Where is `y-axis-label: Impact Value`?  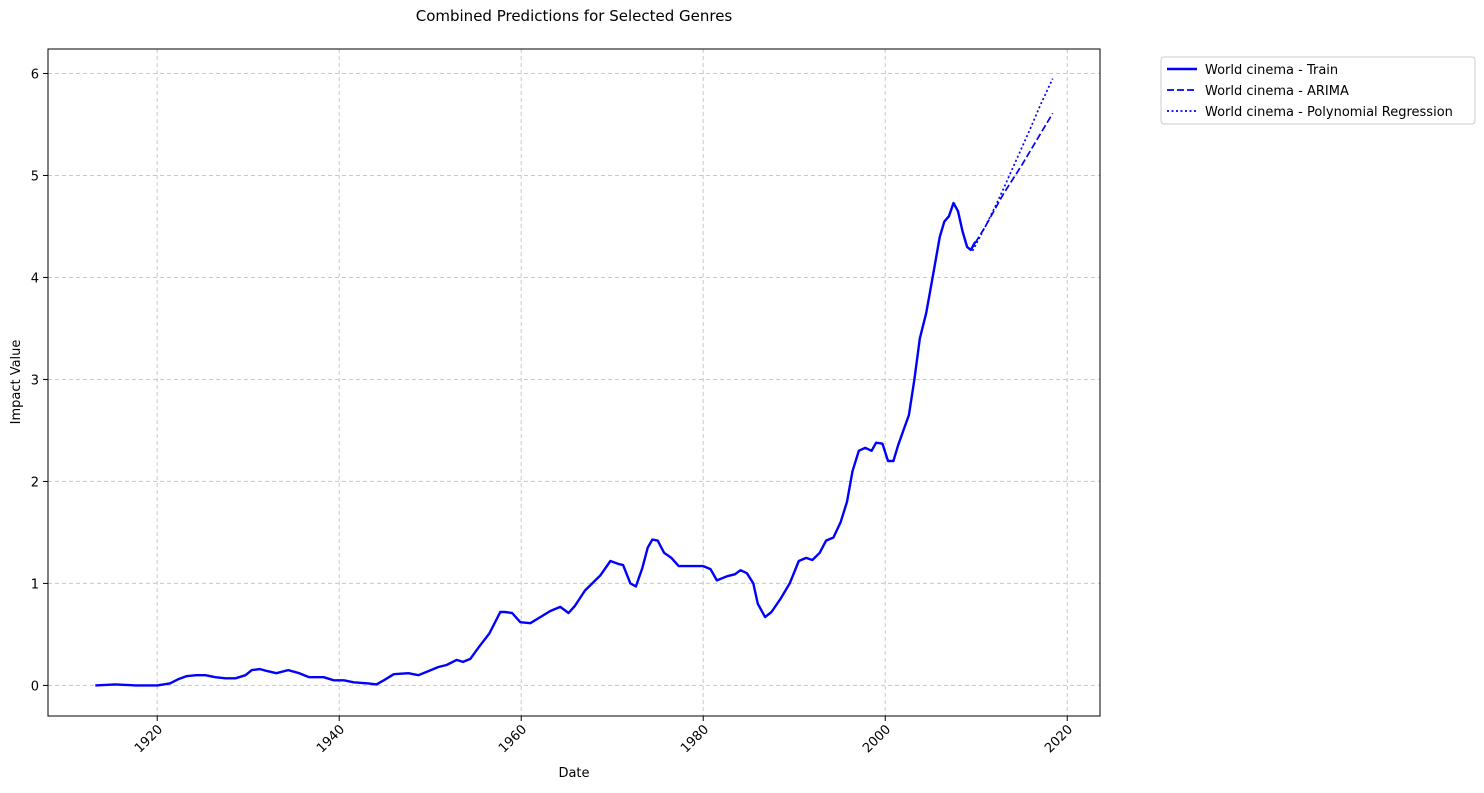
y-axis-label: Impact Value is located at coordinates (16, 382).